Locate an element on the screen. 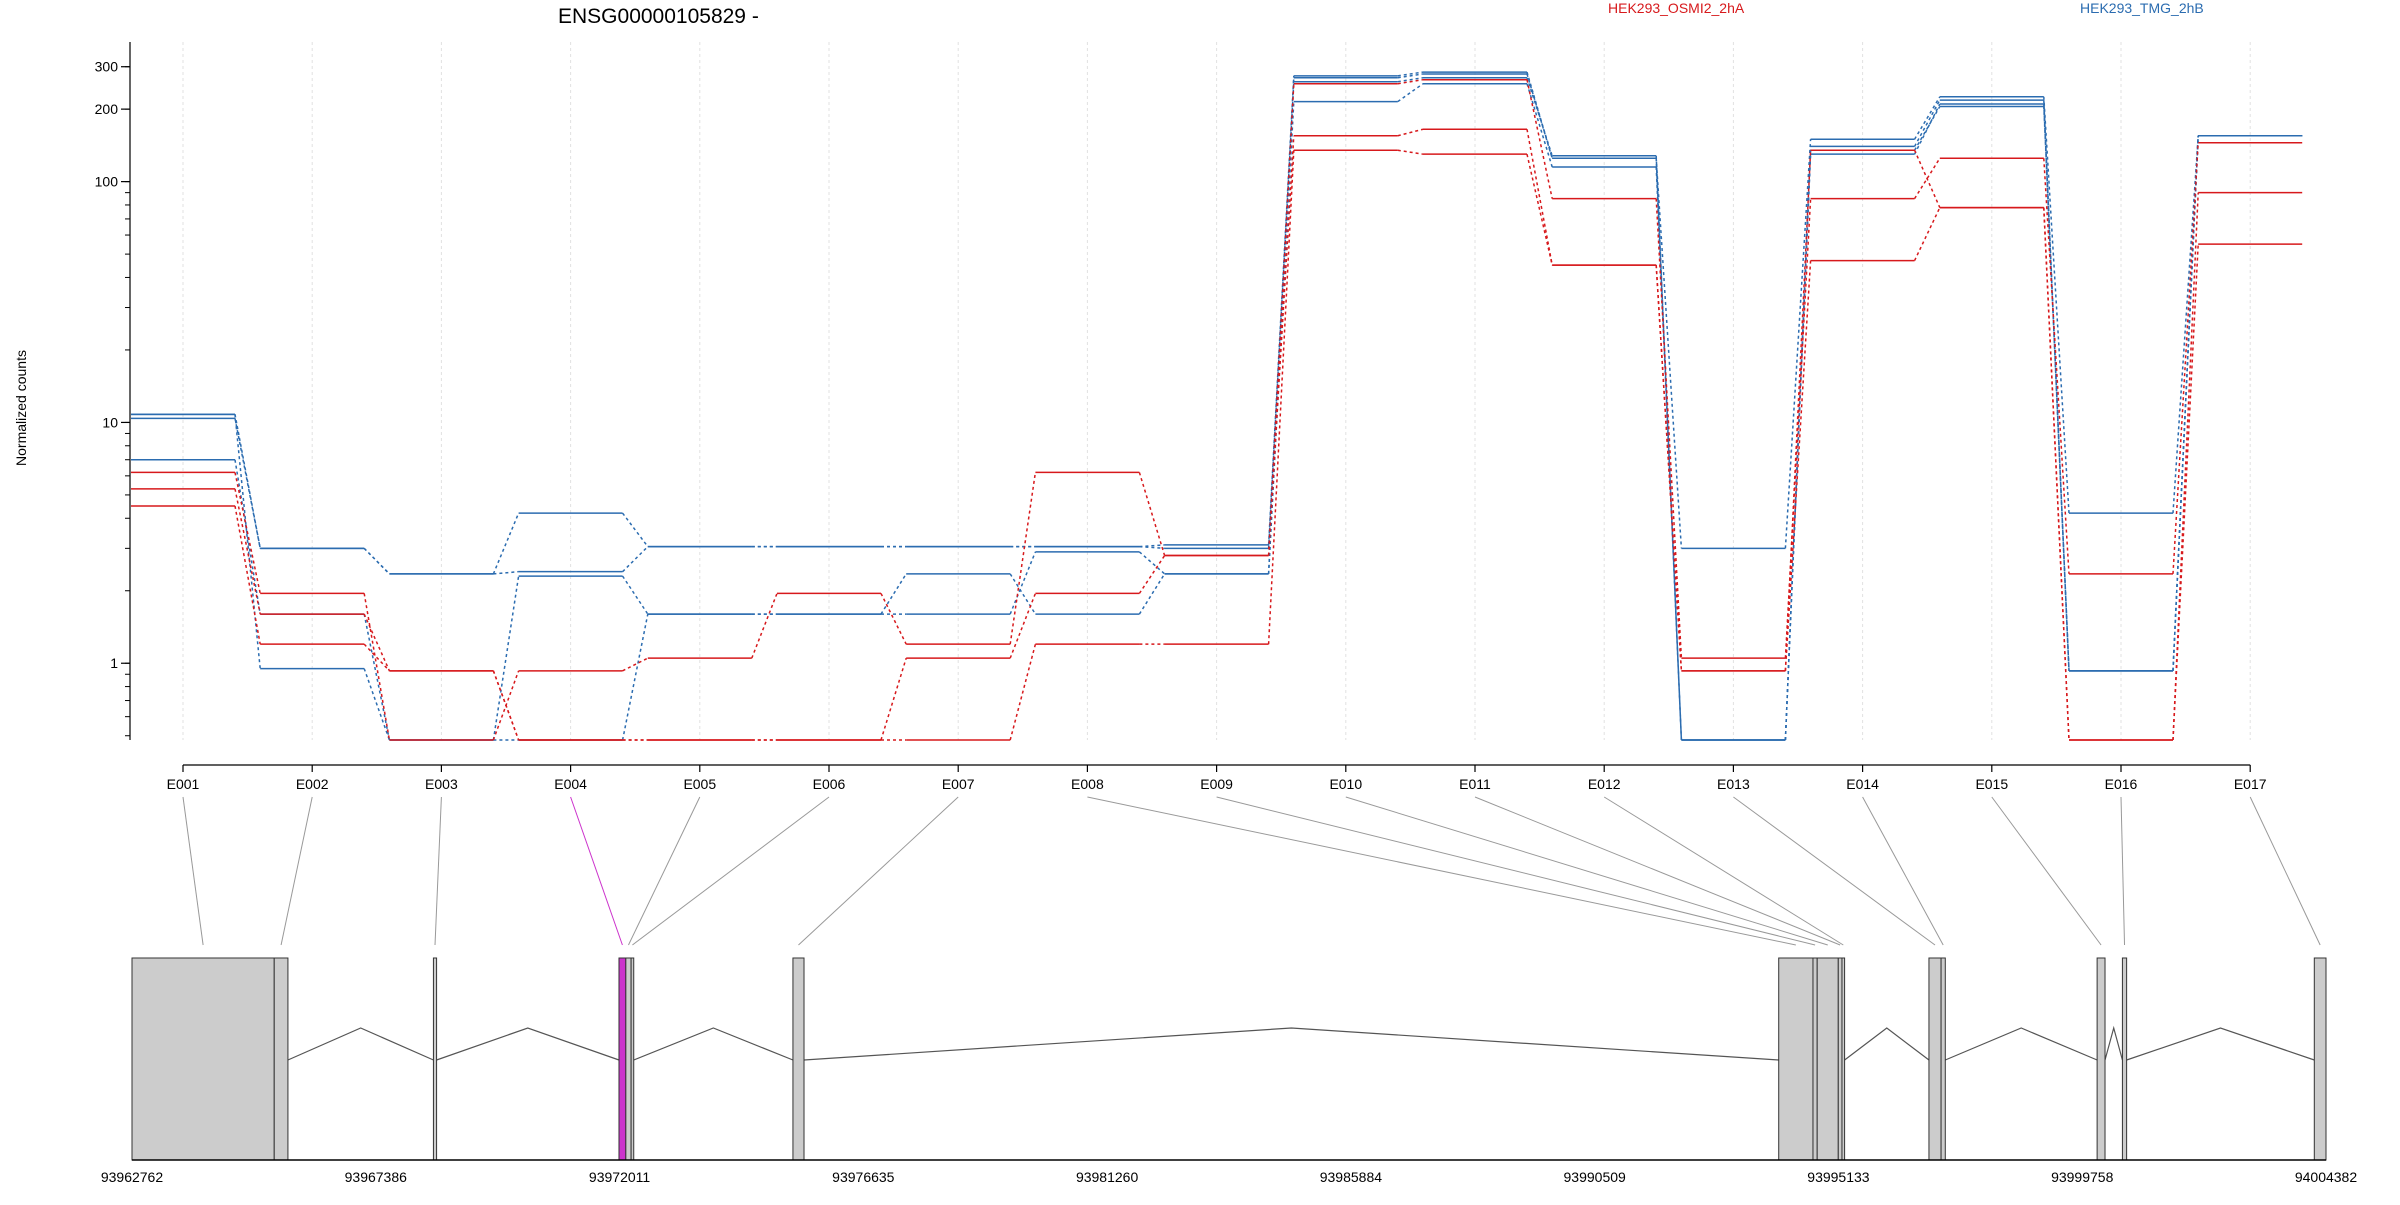  genomic-tick-label: 93976635 is located at coordinates (863, 1177).